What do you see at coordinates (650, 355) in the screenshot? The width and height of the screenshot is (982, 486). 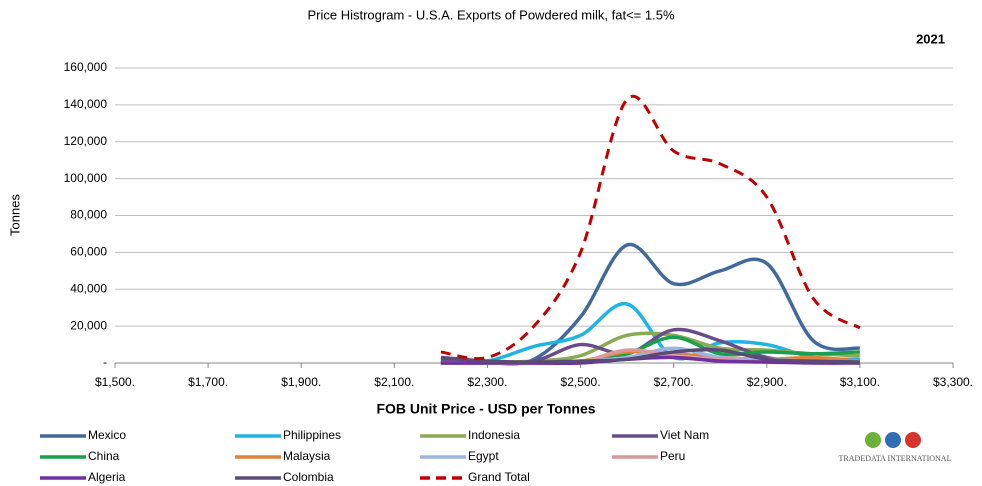 I see `series-line` at bounding box center [650, 355].